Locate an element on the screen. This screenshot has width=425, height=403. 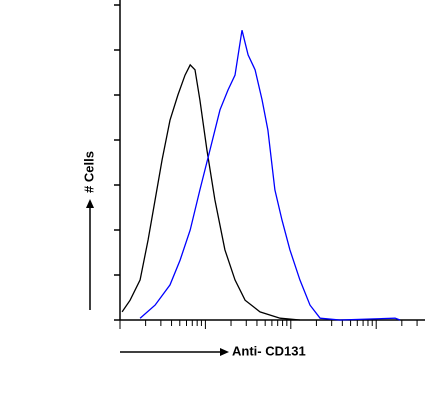
y-axis-label: # Cells is located at coordinates (88, 172).